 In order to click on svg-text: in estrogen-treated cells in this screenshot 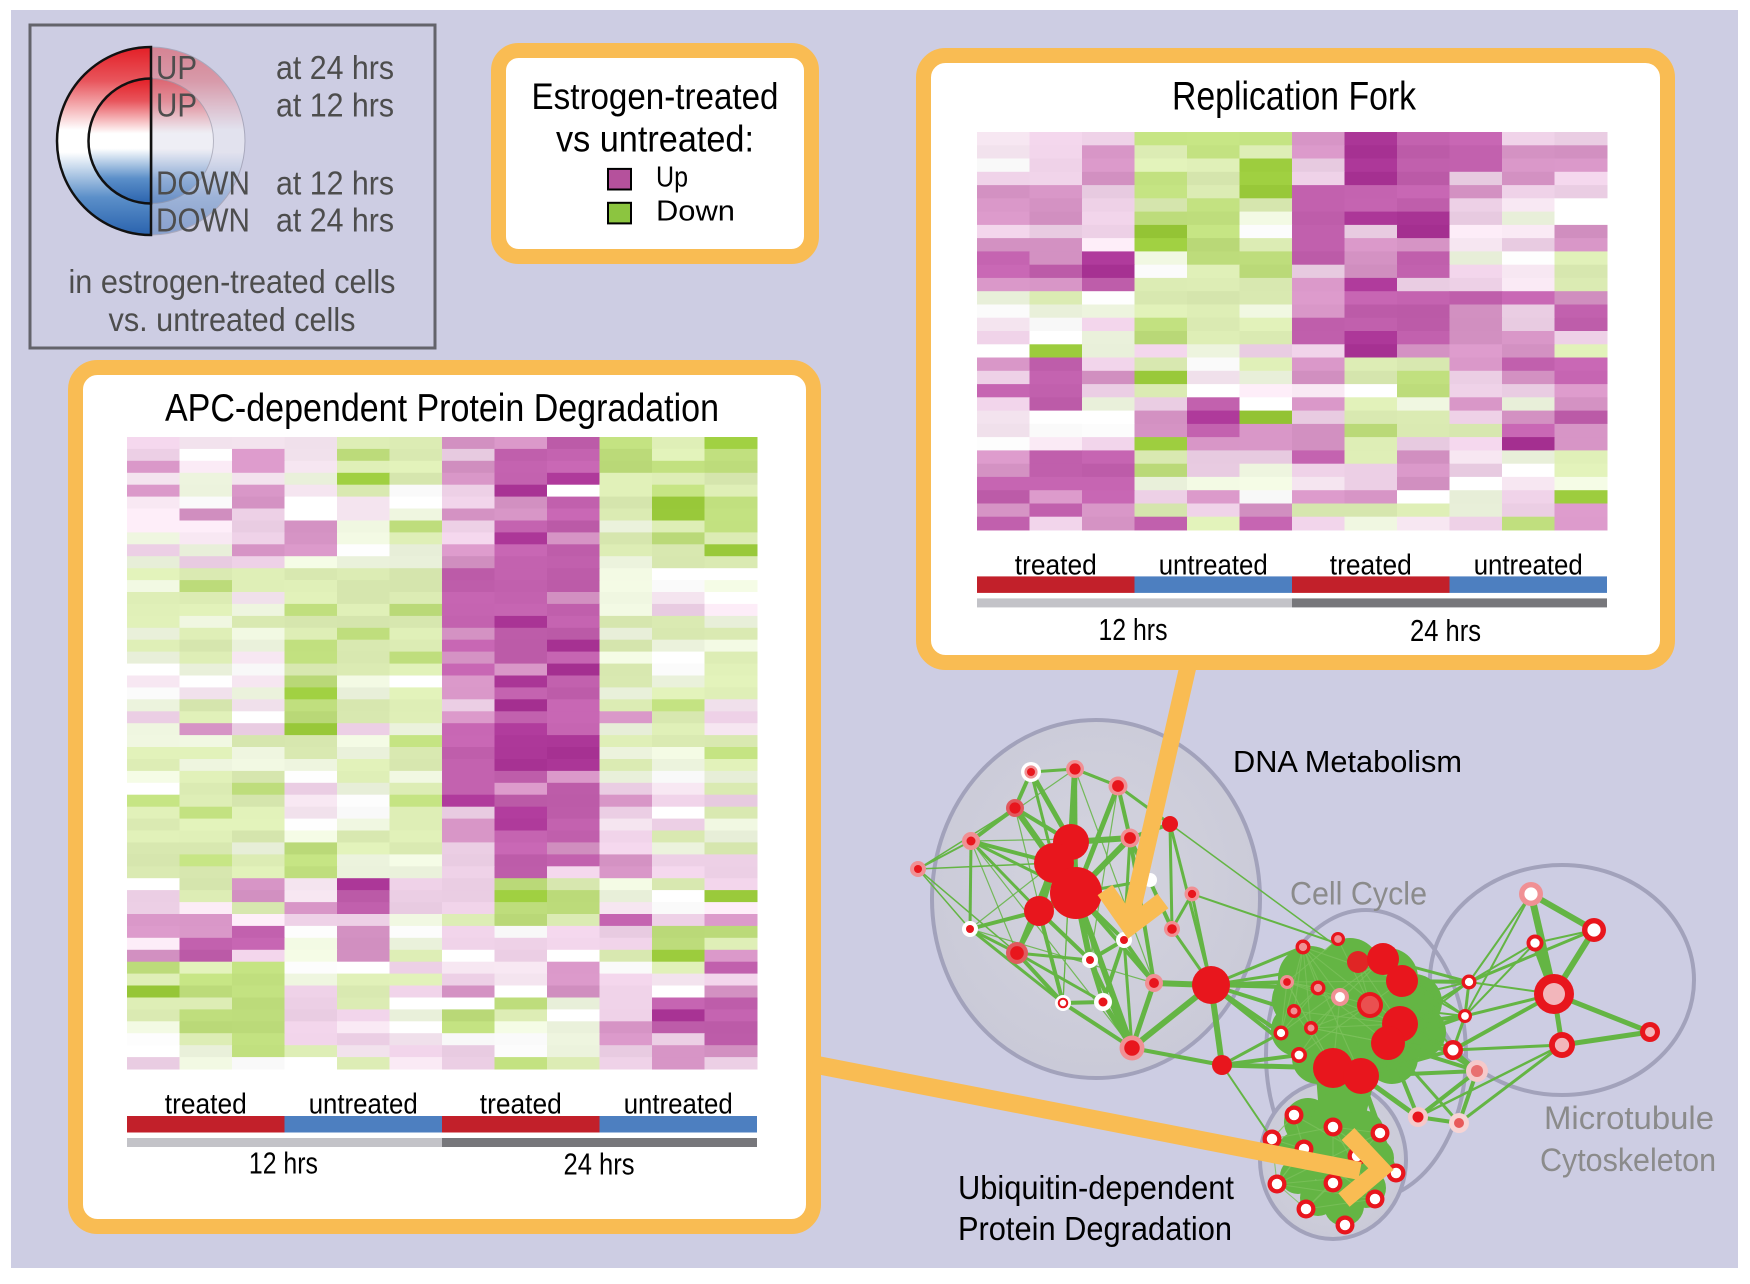, I will do `click(232, 281)`.